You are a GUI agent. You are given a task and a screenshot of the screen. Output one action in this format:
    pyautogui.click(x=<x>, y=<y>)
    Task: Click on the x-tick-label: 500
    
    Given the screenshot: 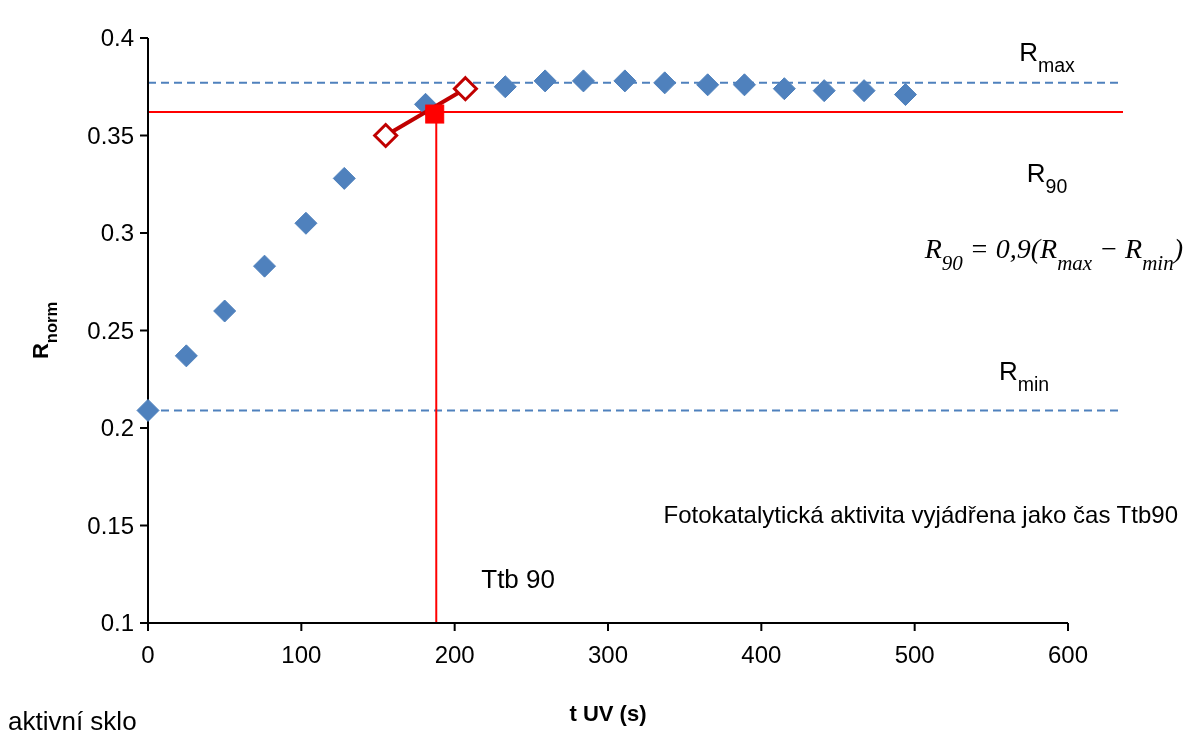 What is the action you would take?
    pyautogui.click(x=914, y=654)
    